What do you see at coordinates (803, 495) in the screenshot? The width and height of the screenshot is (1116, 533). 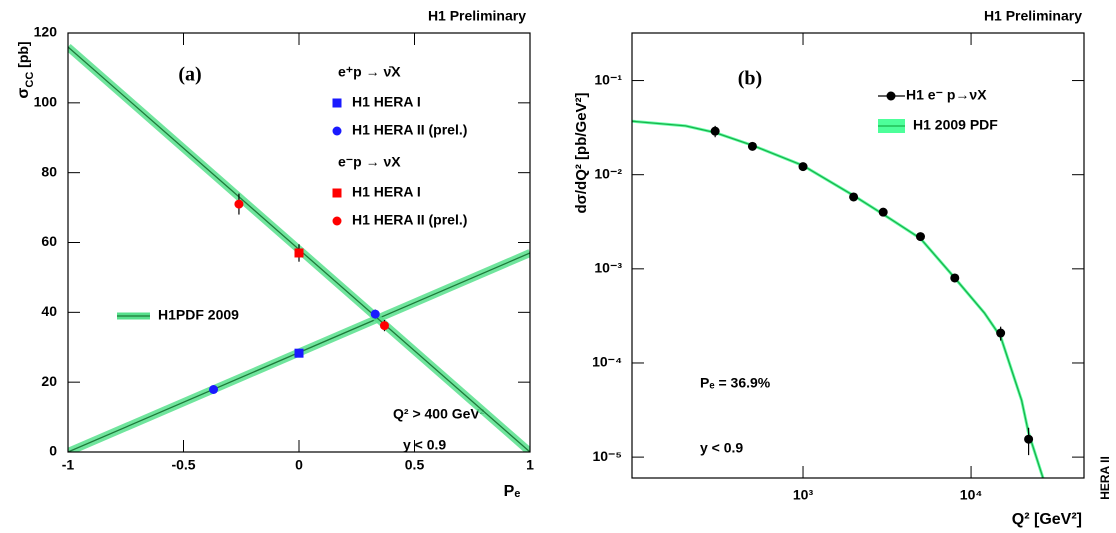 I see `x-tick-label: 10³` at bounding box center [803, 495].